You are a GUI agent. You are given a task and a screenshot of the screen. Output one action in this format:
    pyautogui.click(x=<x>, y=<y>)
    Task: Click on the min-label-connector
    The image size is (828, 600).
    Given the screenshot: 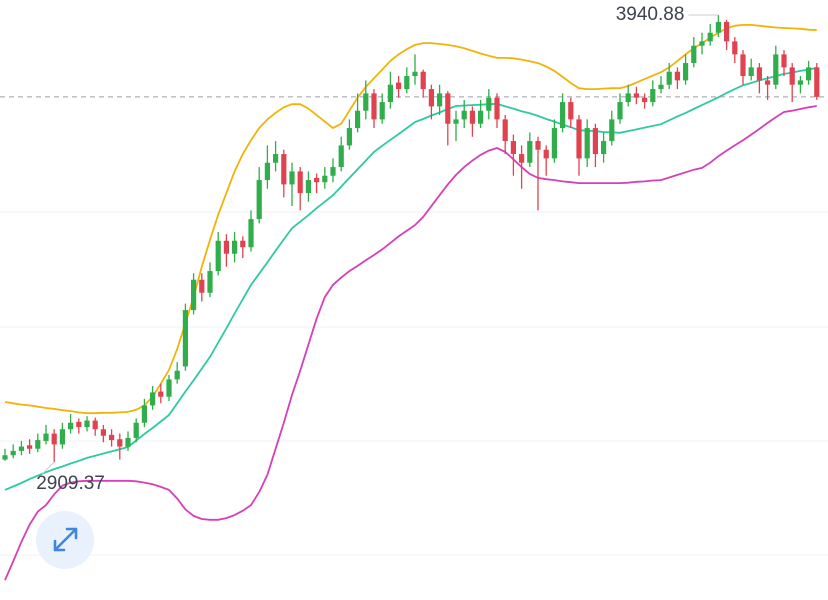 What is the action you would take?
    pyautogui.click(x=48, y=468)
    